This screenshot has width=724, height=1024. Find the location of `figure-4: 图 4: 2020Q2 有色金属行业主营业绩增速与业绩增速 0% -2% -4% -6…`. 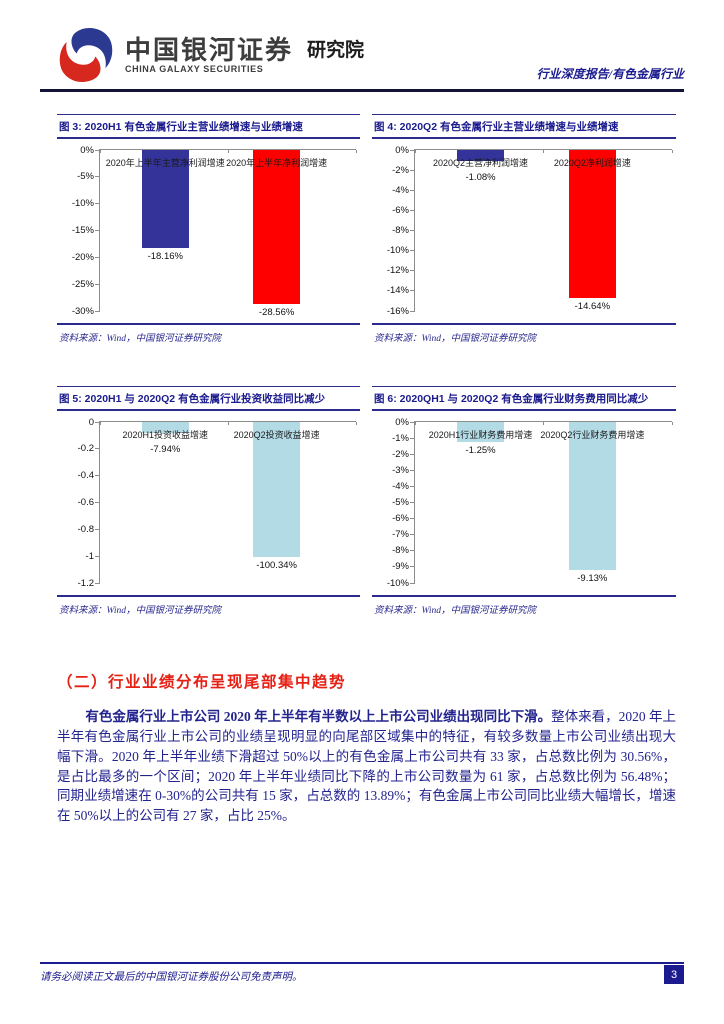

figure-4: 图 4: 2020Q2 有色金属行业主营业绩增速与业绩增速 0% -2% -4% -6… is located at coordinates (524, 229).